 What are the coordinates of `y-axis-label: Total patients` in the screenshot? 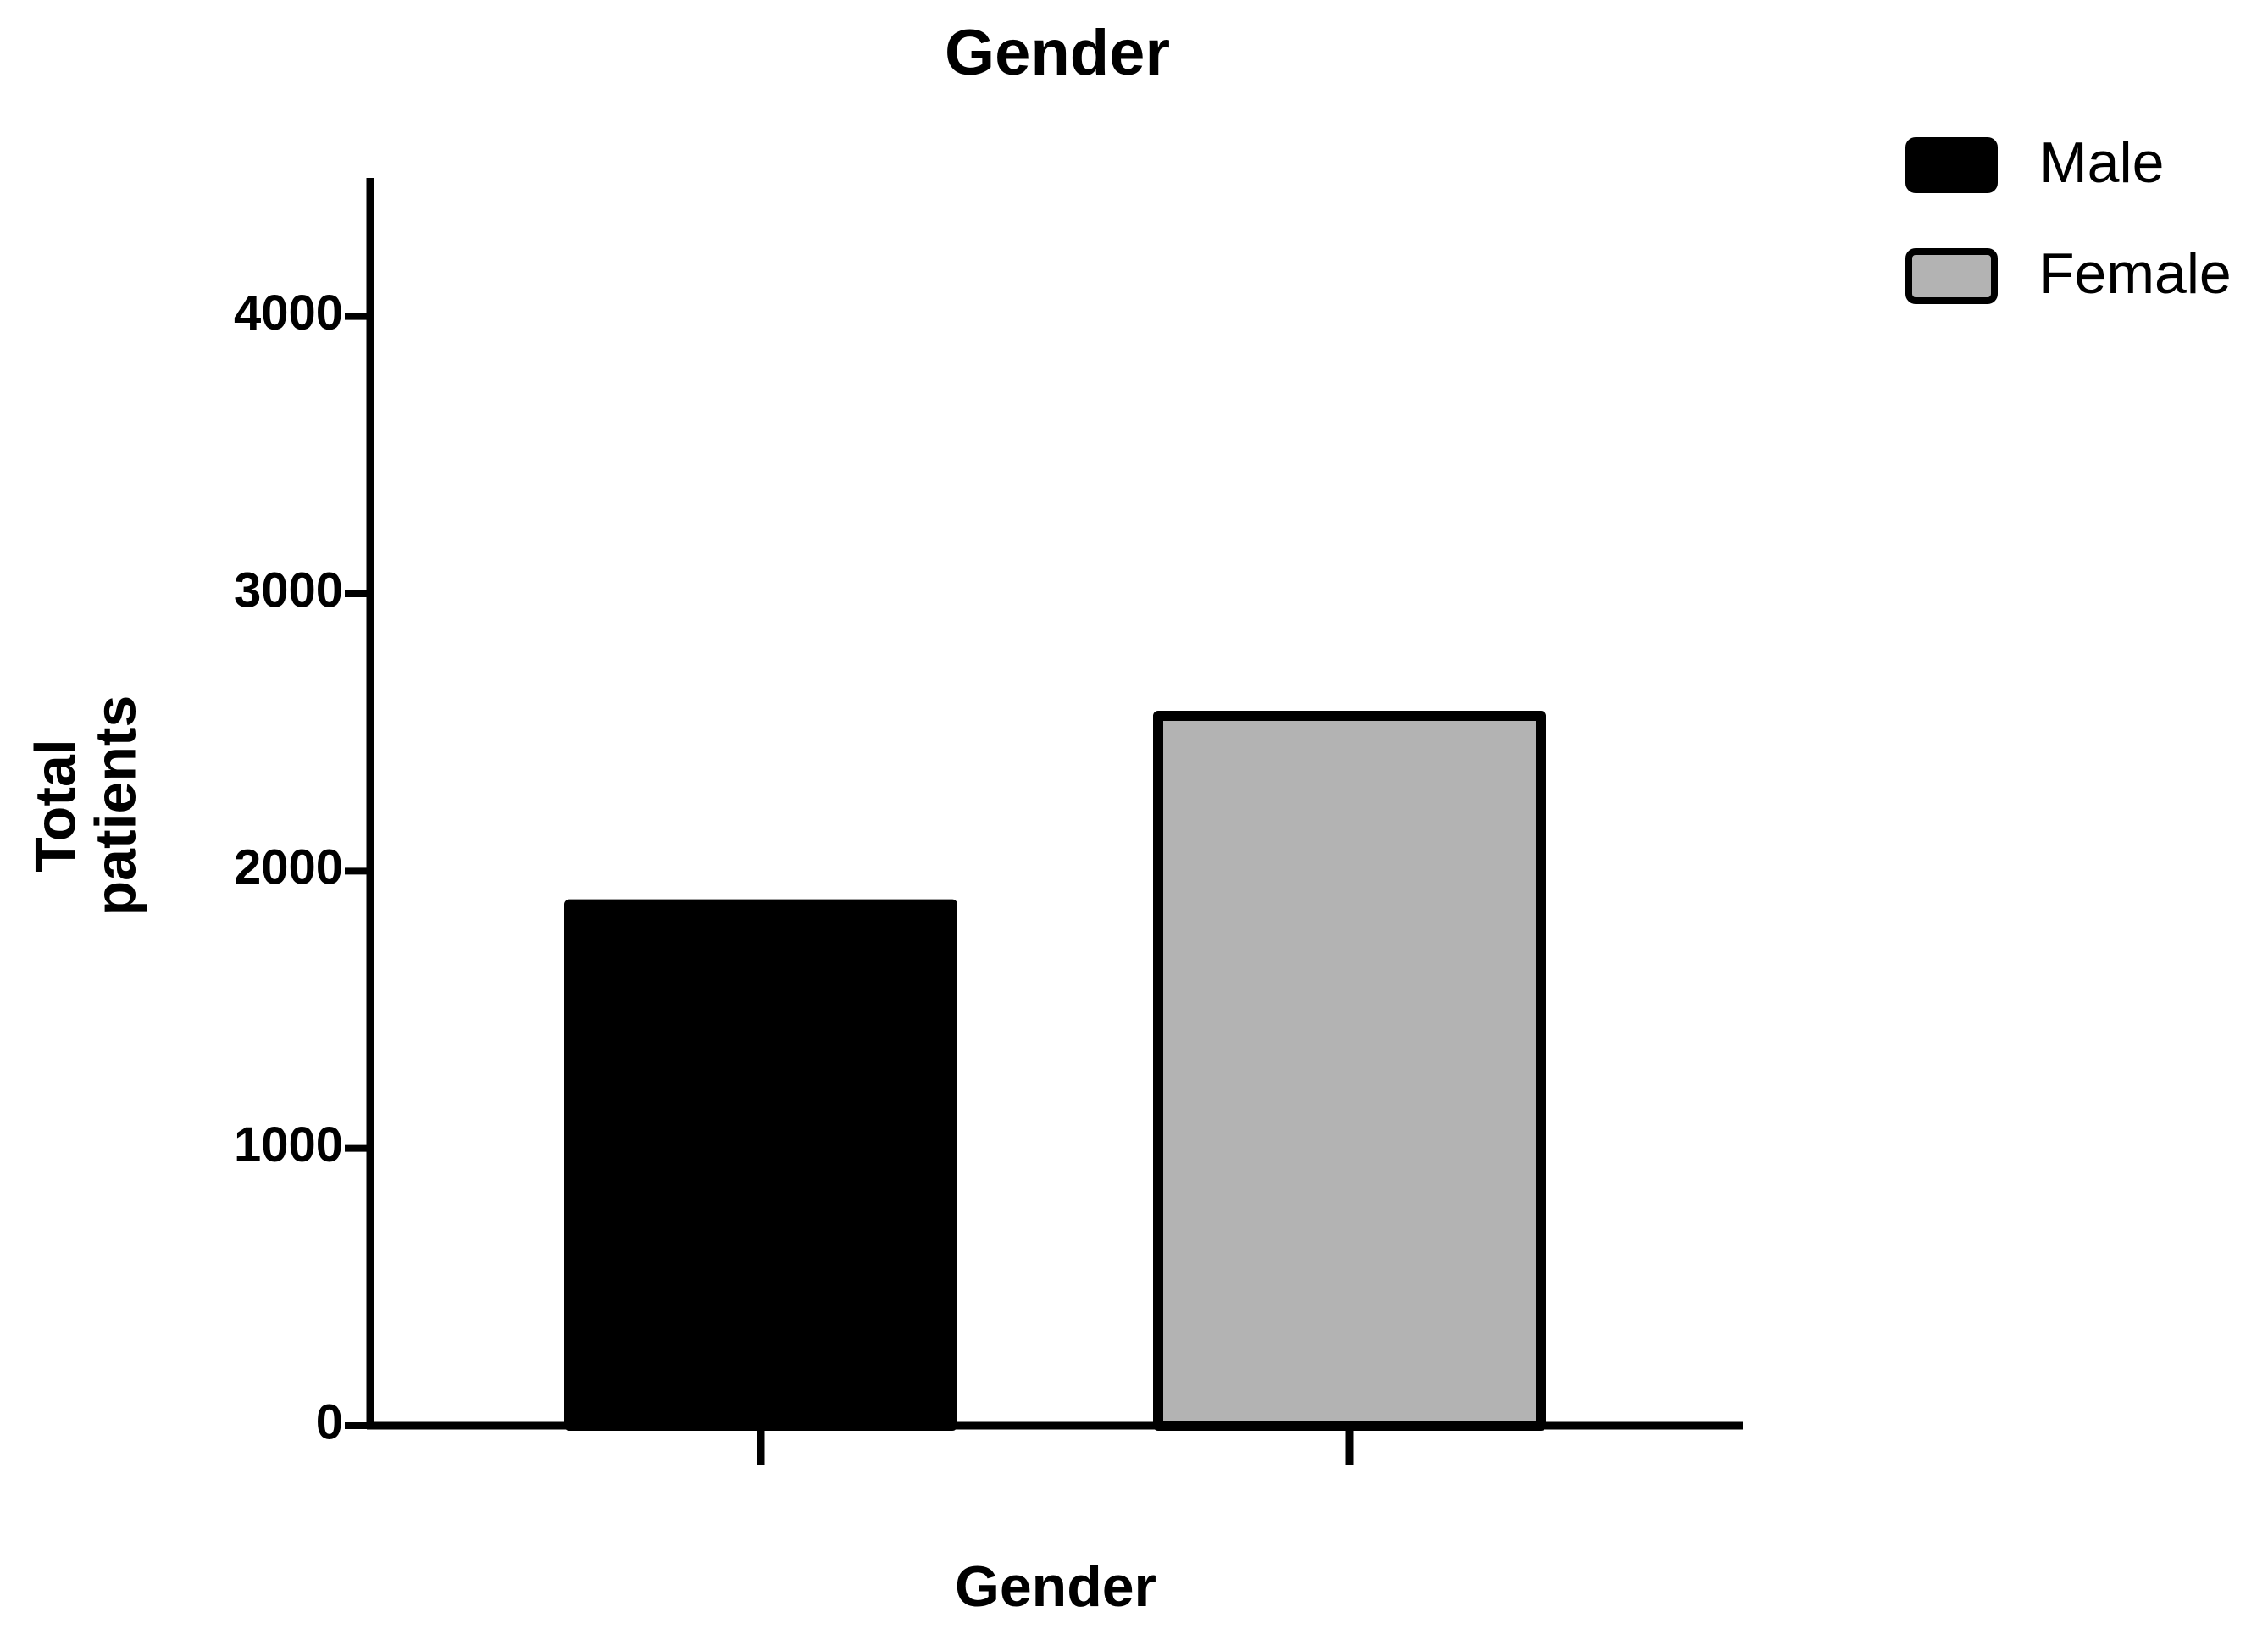 It's located at (85, 806).